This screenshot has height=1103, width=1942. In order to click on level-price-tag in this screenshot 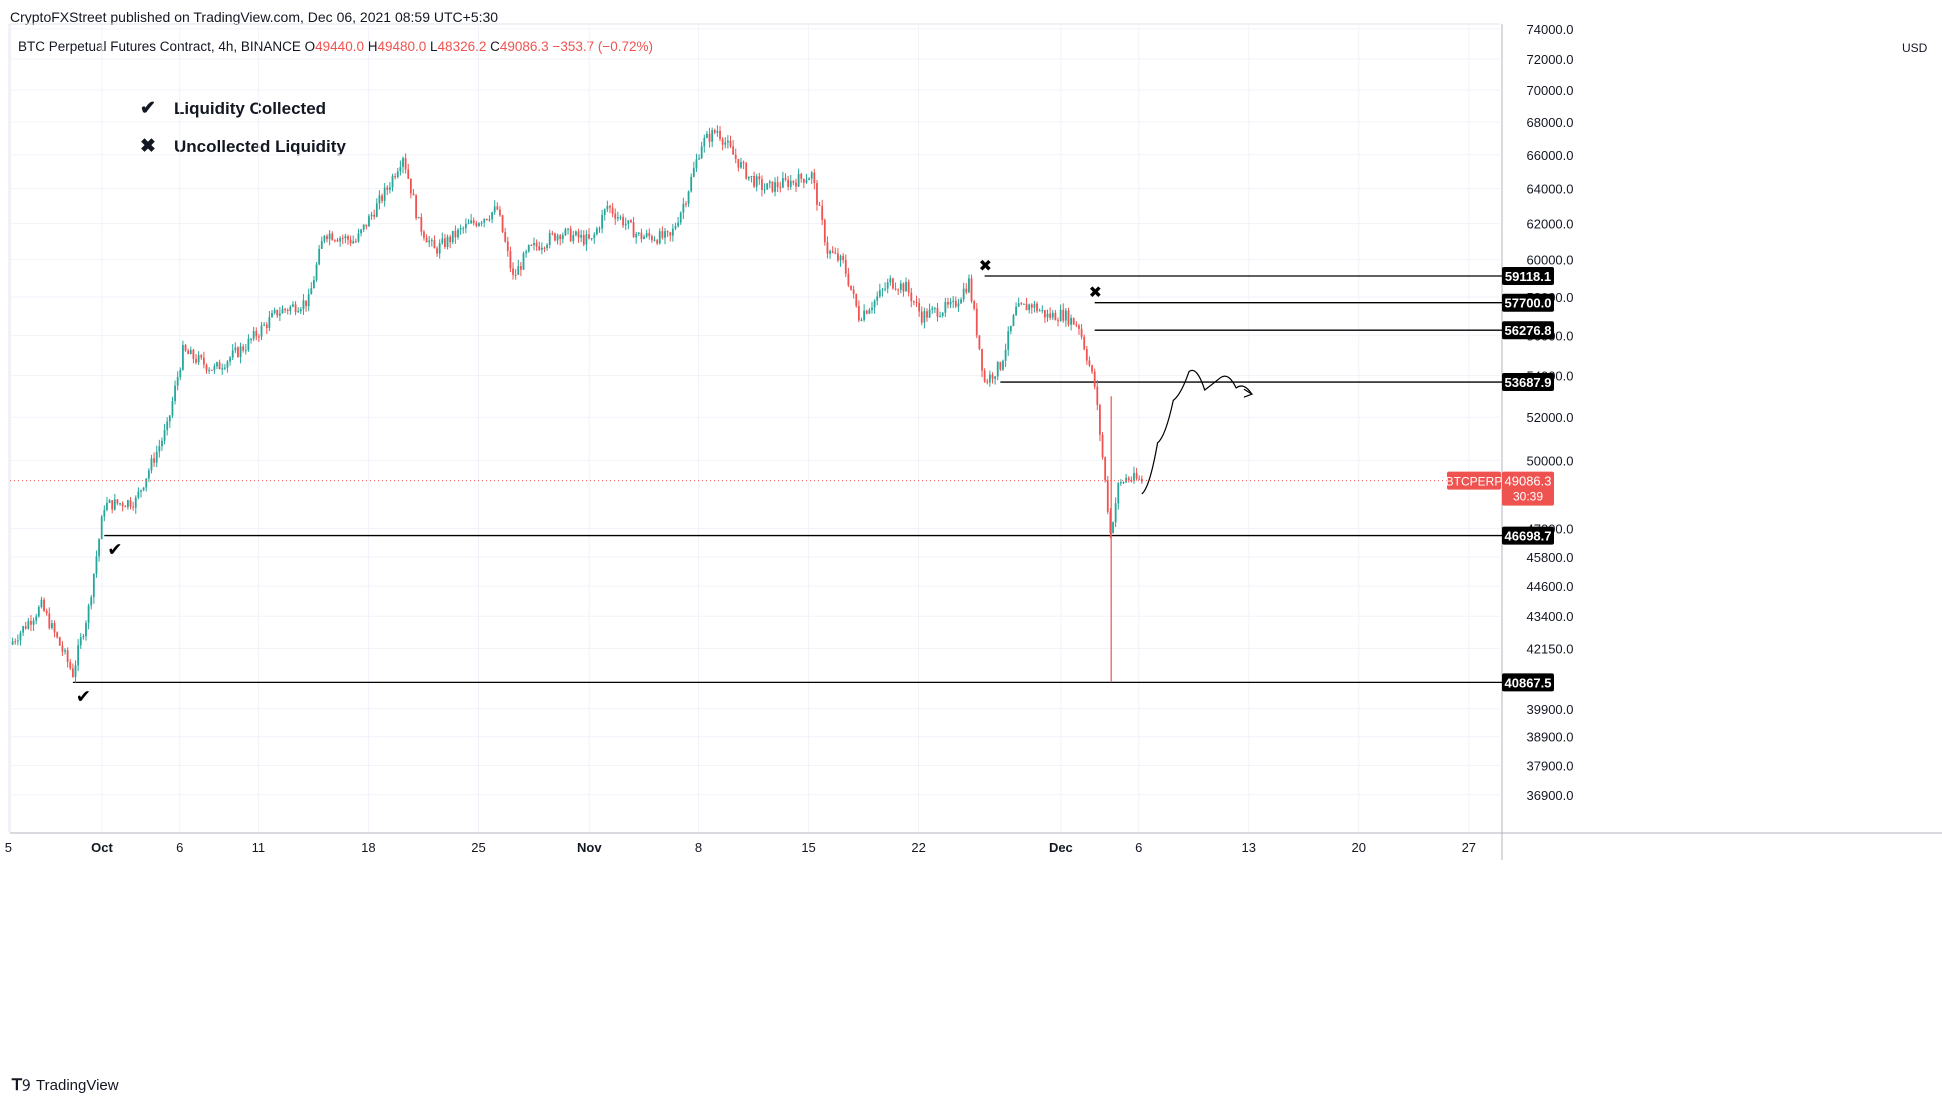, I will do `click(1528, 382)`.